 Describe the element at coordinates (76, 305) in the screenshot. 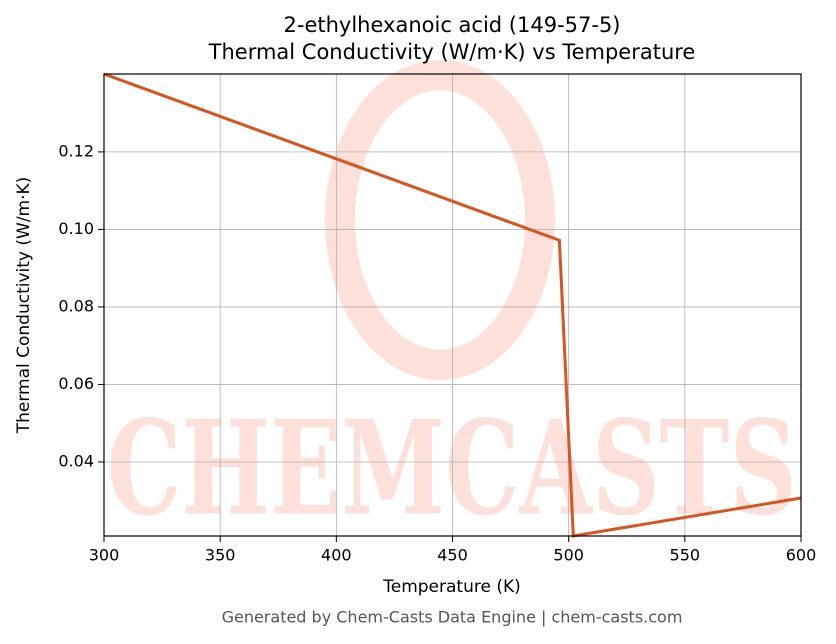

I see `y-tick-label: 0.08` at that location.